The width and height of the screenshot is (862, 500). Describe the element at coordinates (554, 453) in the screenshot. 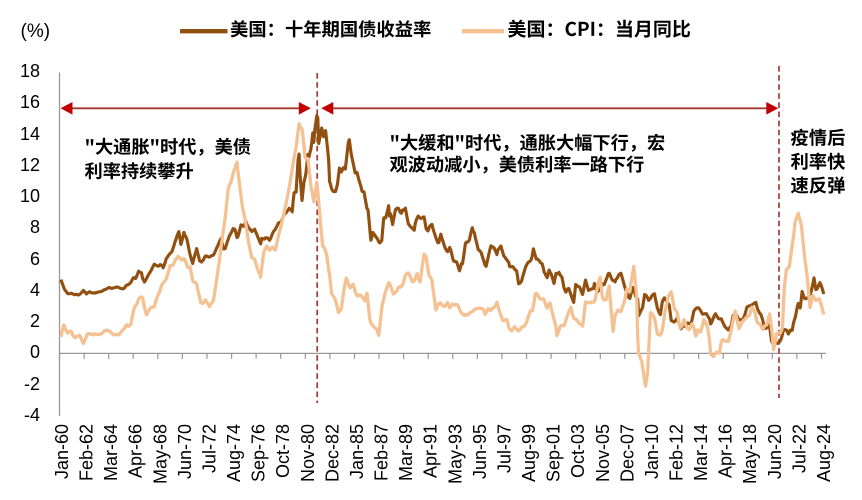

I see `svg-text: Sep-01` at that location.